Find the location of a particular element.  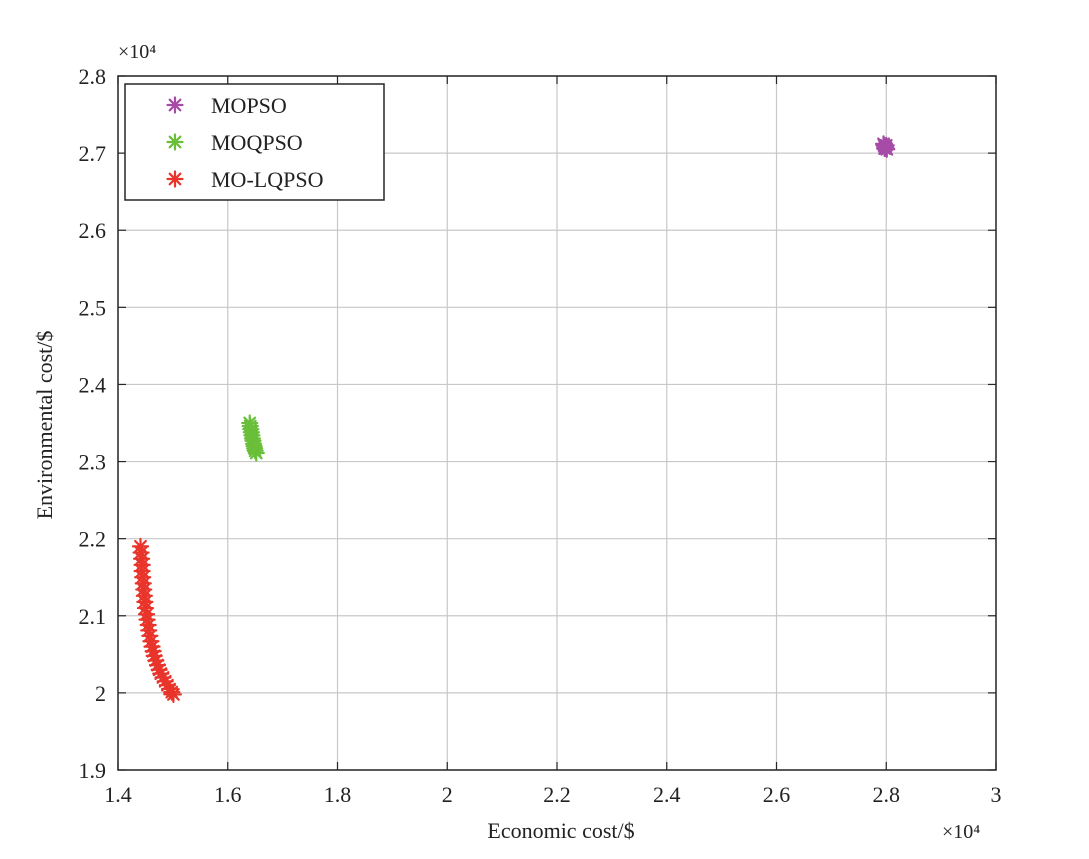

x-tick-label: 2 is located at coordinates (447, 794).